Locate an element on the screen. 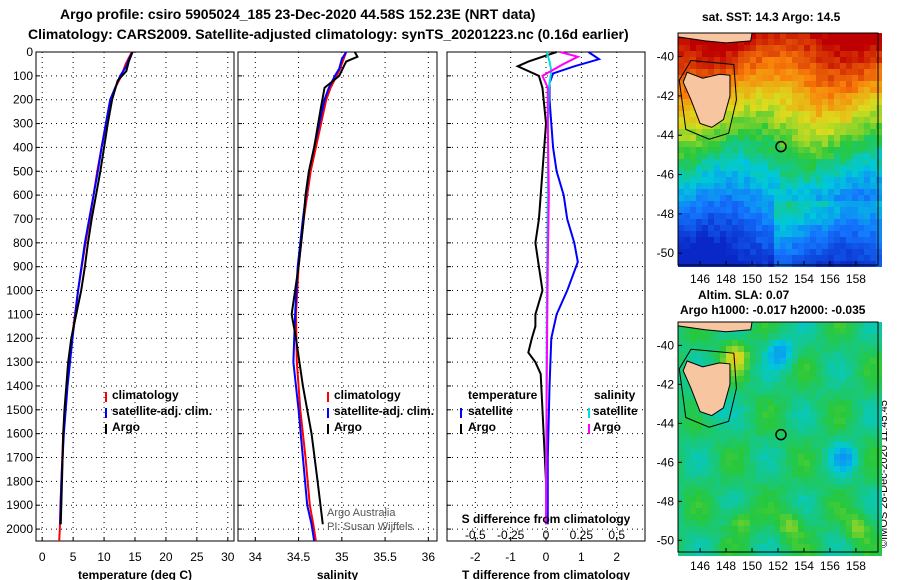 This screenshot has height=580, width=900. x-tick-label: 34 is located at coordinates (256, 557).